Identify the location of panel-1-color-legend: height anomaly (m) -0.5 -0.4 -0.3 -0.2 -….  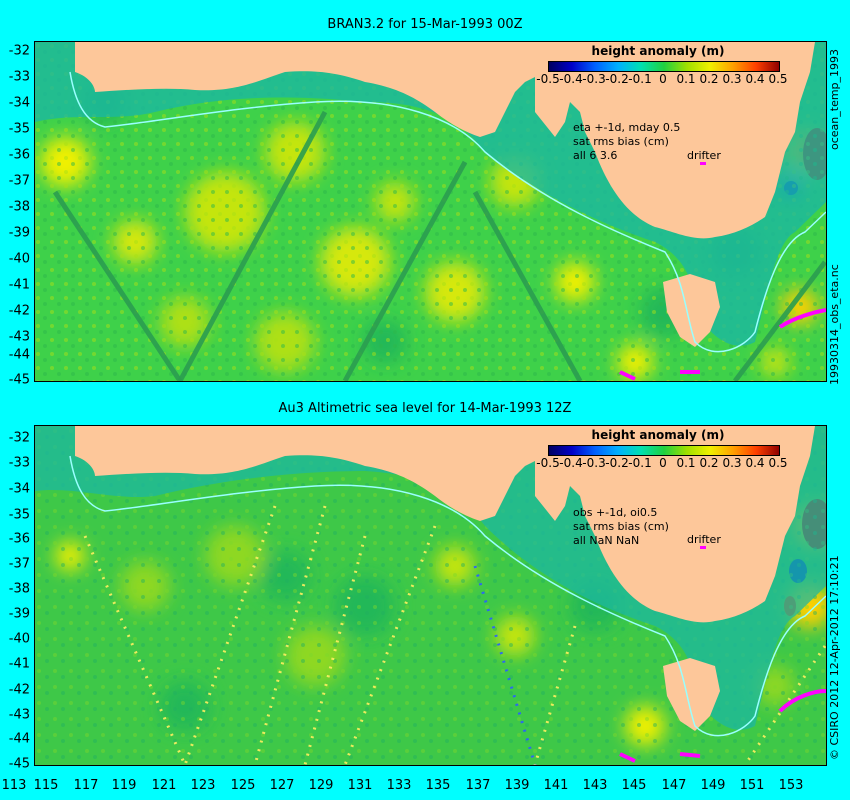
(658, 67).